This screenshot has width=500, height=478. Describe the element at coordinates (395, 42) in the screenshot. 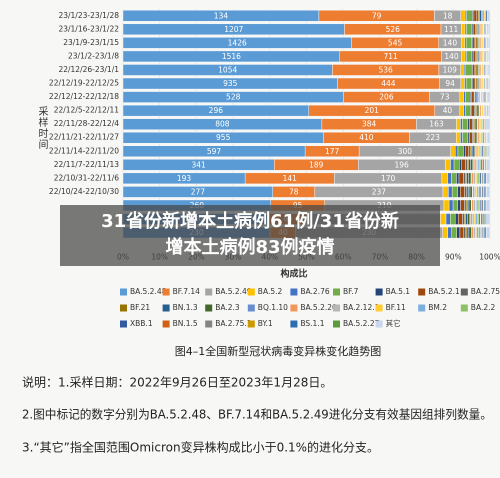

I see `data-label: 545` at that location.